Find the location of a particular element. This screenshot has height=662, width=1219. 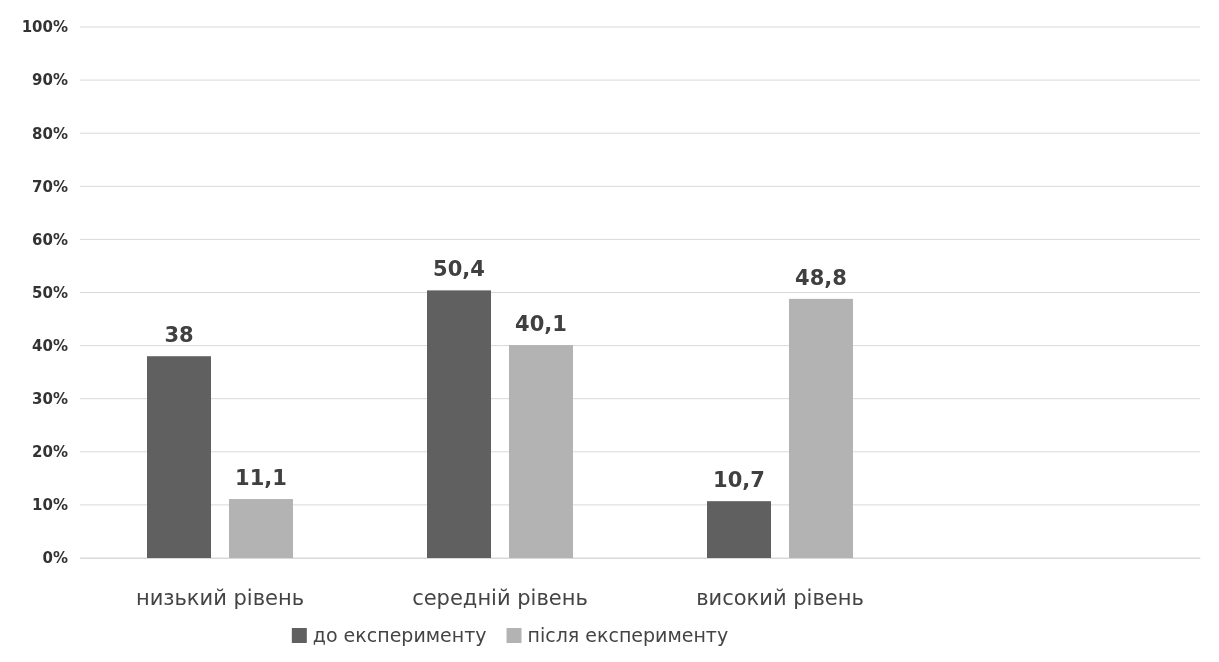

y-tick-label: 90% is located at coordinates (50, 80).